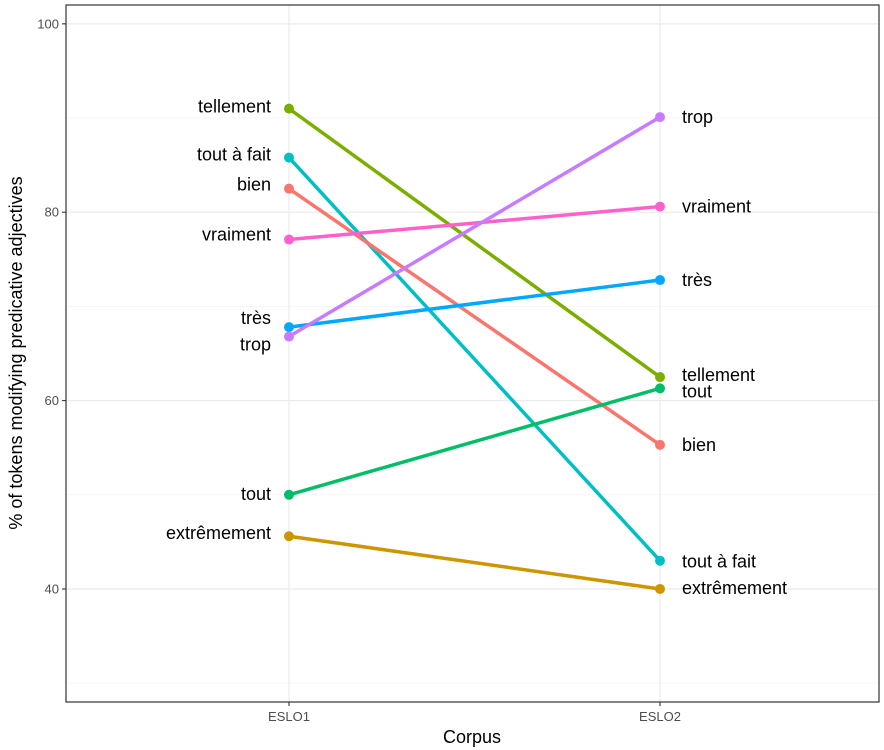  What do you see at coordinates (718, 375) in the screenshot?
I see `series-label-right: tellement` at bounding box center [718, 375].